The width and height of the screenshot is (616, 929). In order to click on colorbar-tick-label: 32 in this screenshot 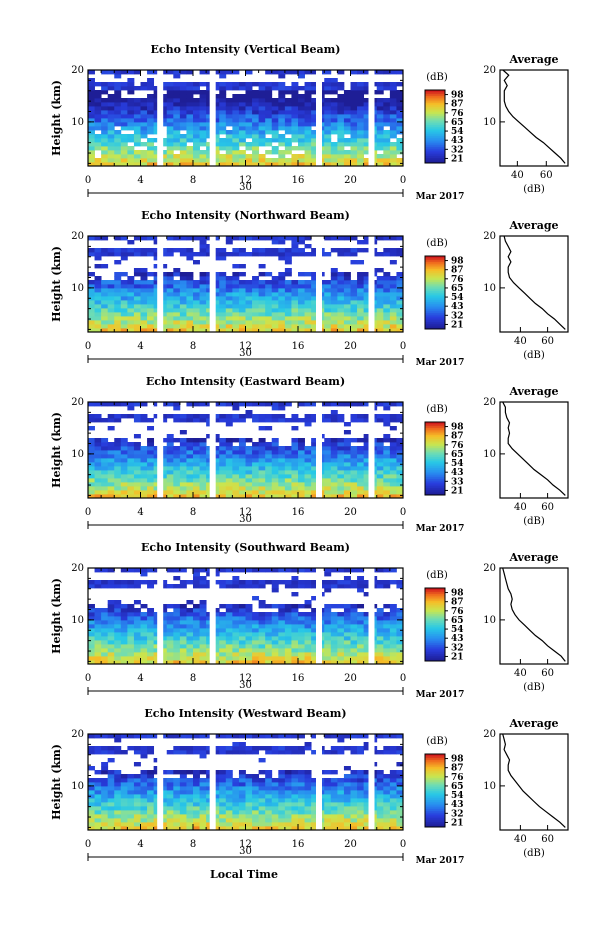, I will do `click(457, 648)`.